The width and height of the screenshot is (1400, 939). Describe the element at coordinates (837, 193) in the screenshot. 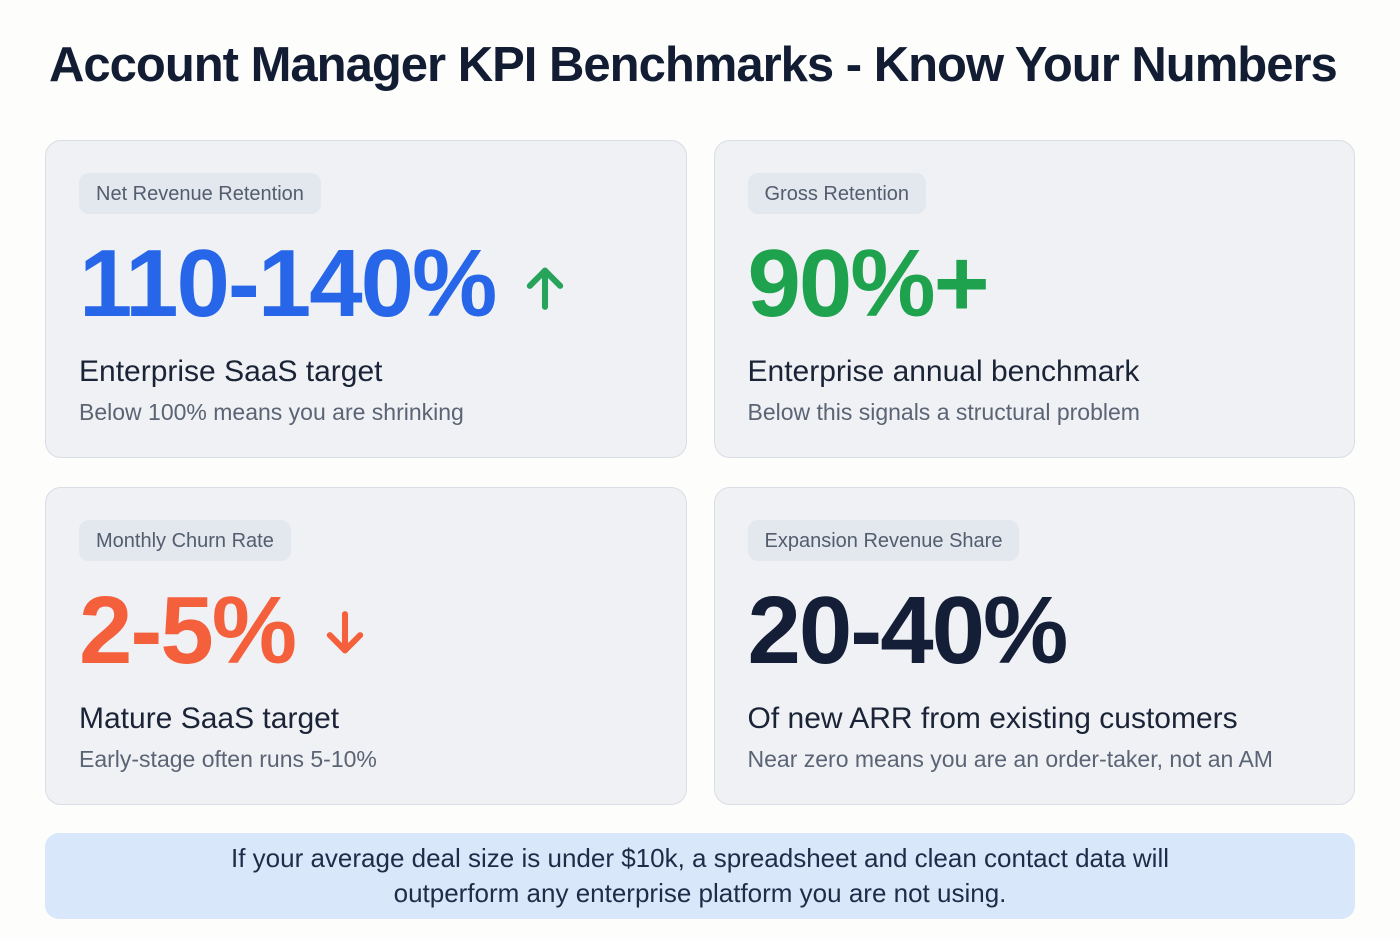

I see `kpi-badge: Gross Retention` at that location.